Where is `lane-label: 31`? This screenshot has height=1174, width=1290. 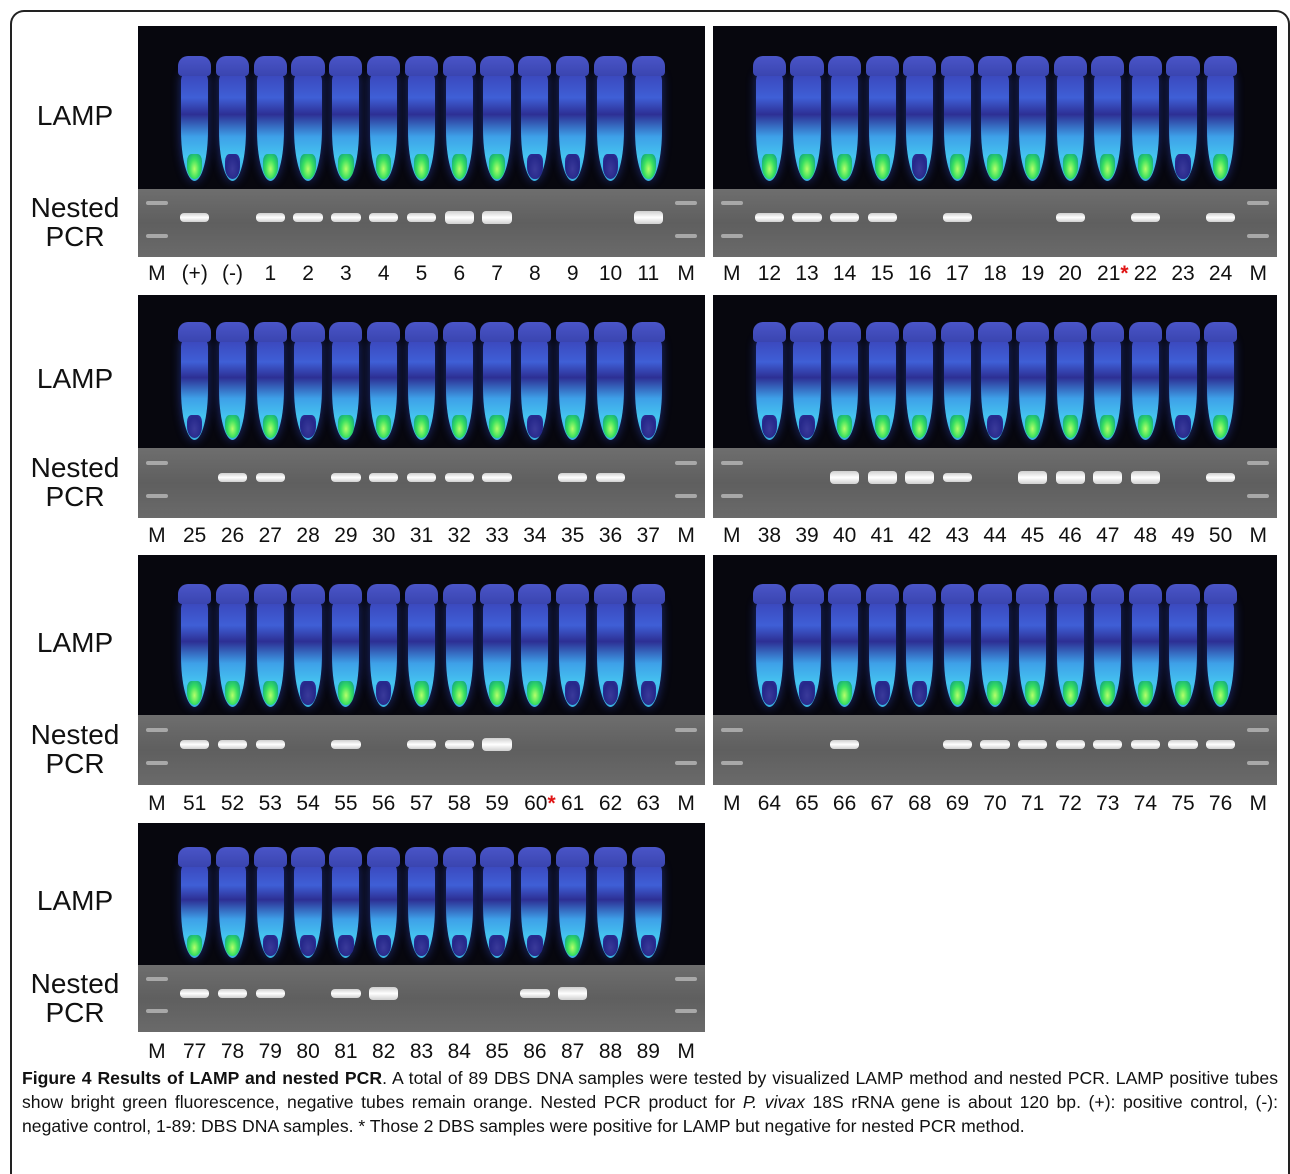 lane-label: 31 is located at coordinates (421, 535).